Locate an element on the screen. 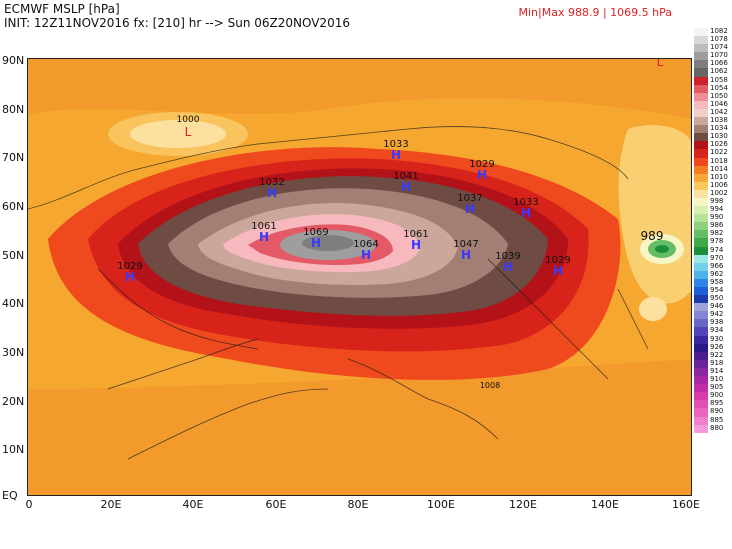 This screenshot has width=732, height=549. legend-level-label: 950 is located at coordinates (717, 298).